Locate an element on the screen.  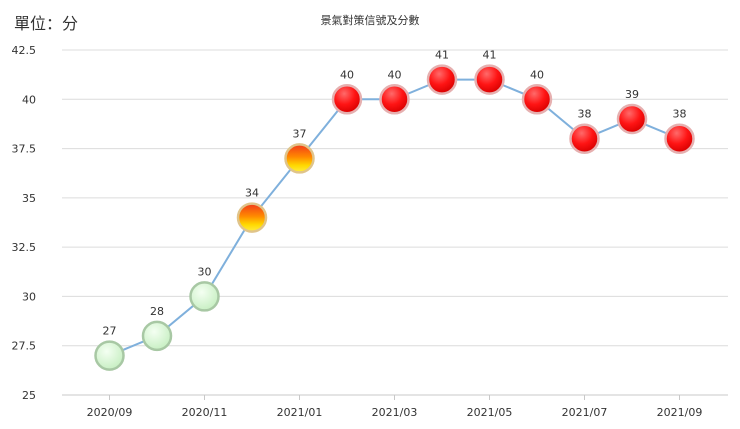
y-tick-label: 25 is located at coordinates (29, 395).